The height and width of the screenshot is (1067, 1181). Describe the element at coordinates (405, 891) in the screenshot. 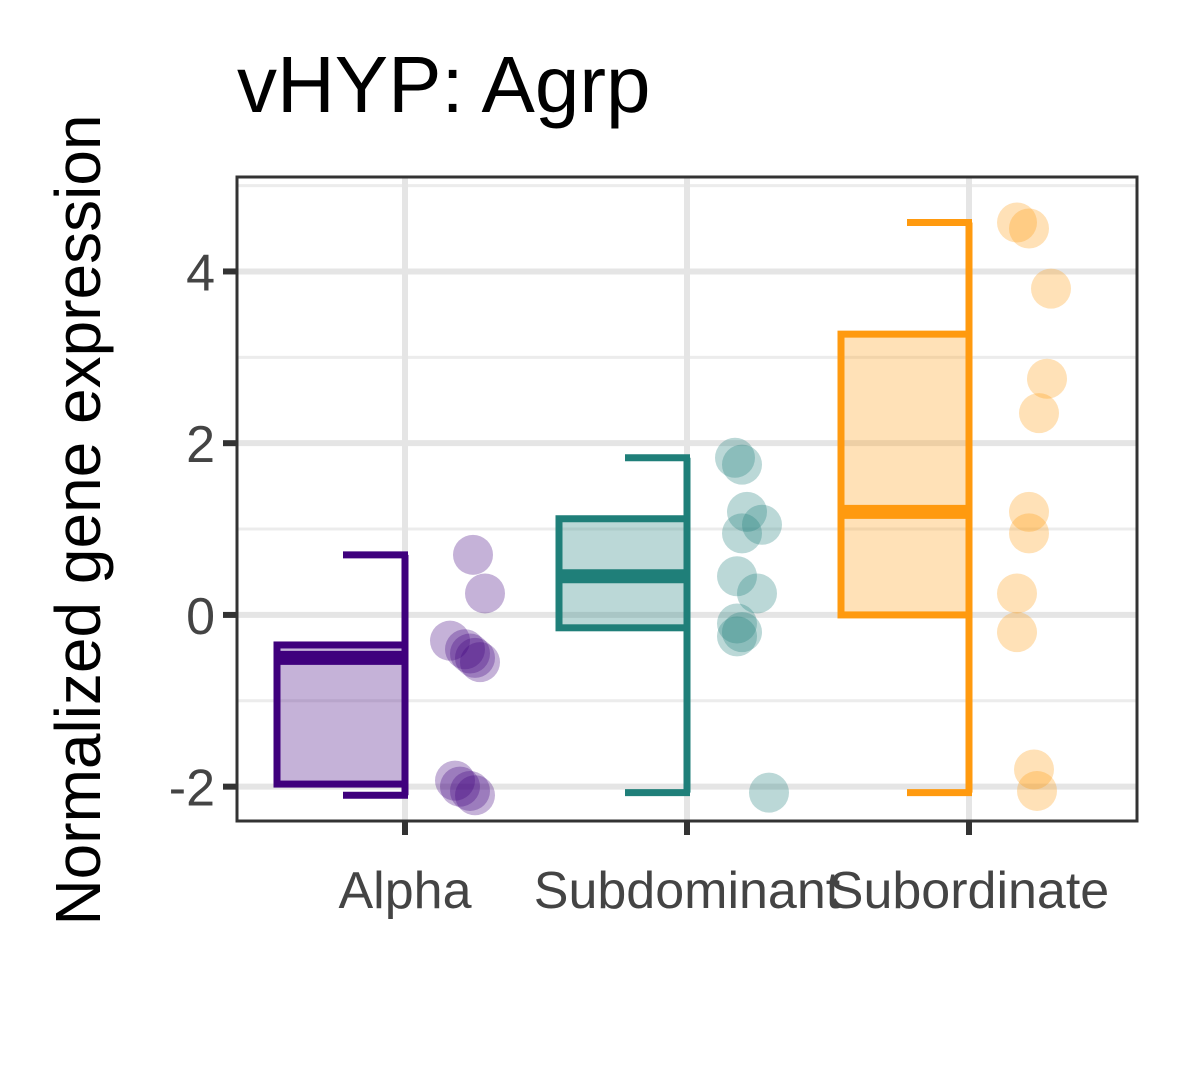

I see `x-tick-label: Alpha` at that location.